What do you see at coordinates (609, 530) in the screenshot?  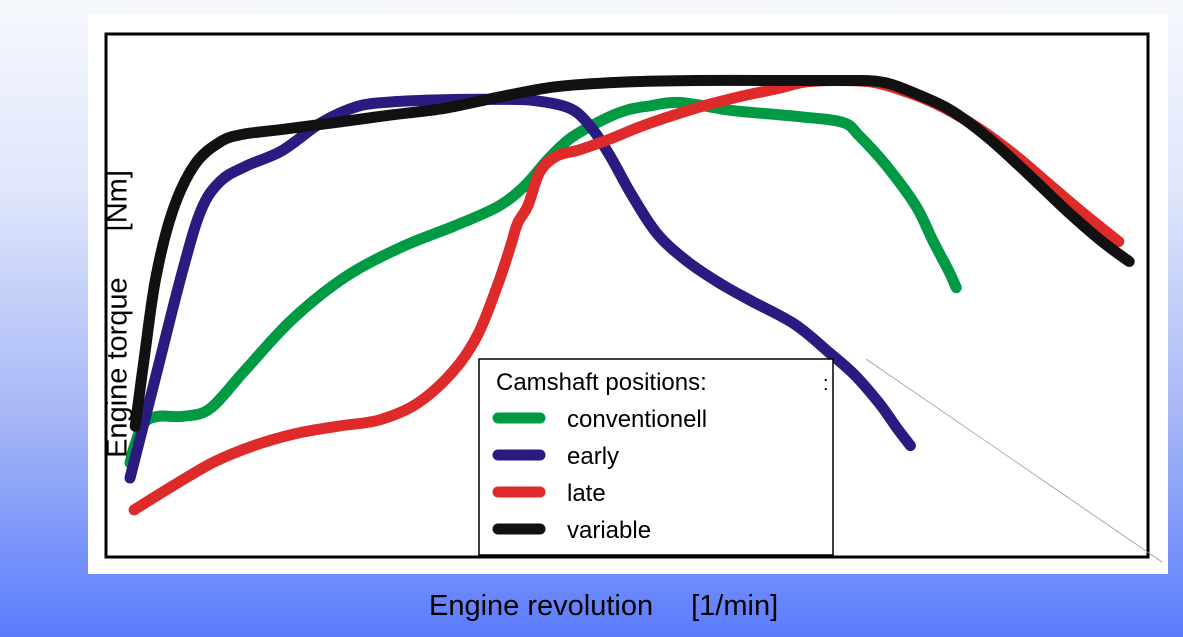 I see `legend-label-variable: variable` at bounding box center [609, 530].